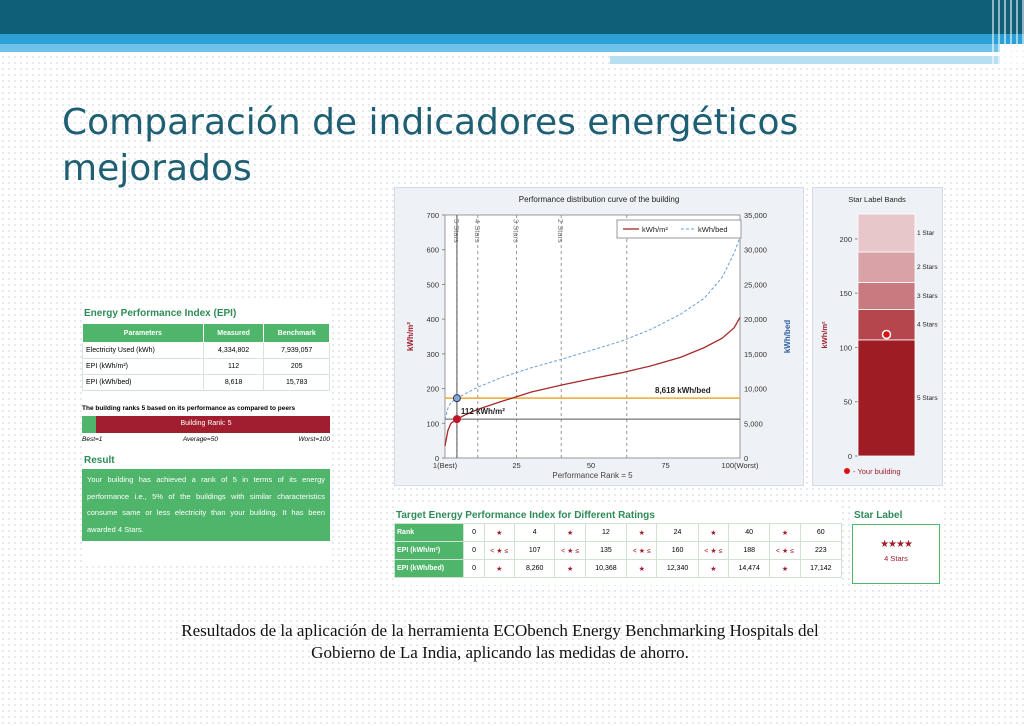 The height and width of the screenshot is (726, 1024). I want to click on epi-cell: 4,334,802, so click(233, 350).